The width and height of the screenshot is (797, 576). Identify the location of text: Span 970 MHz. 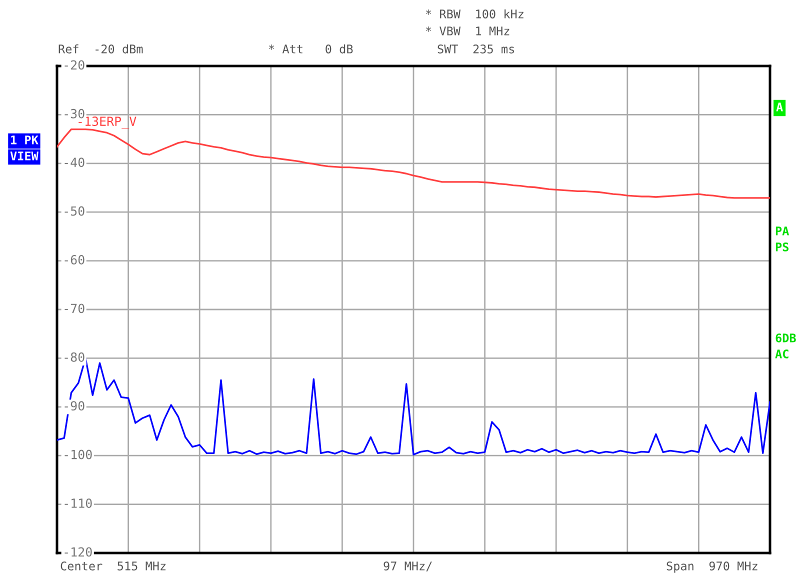
(712, 567).